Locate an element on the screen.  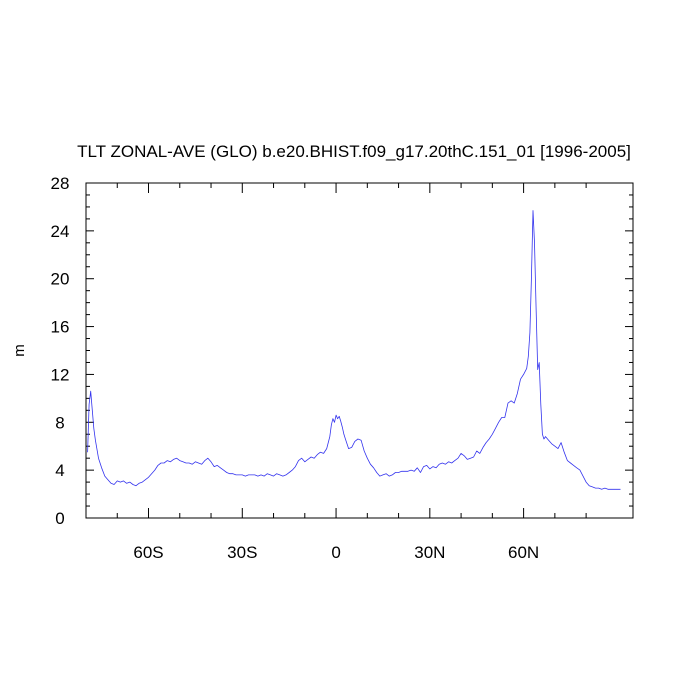
x-tick-label: 0 is located at coordinates (335, 552).